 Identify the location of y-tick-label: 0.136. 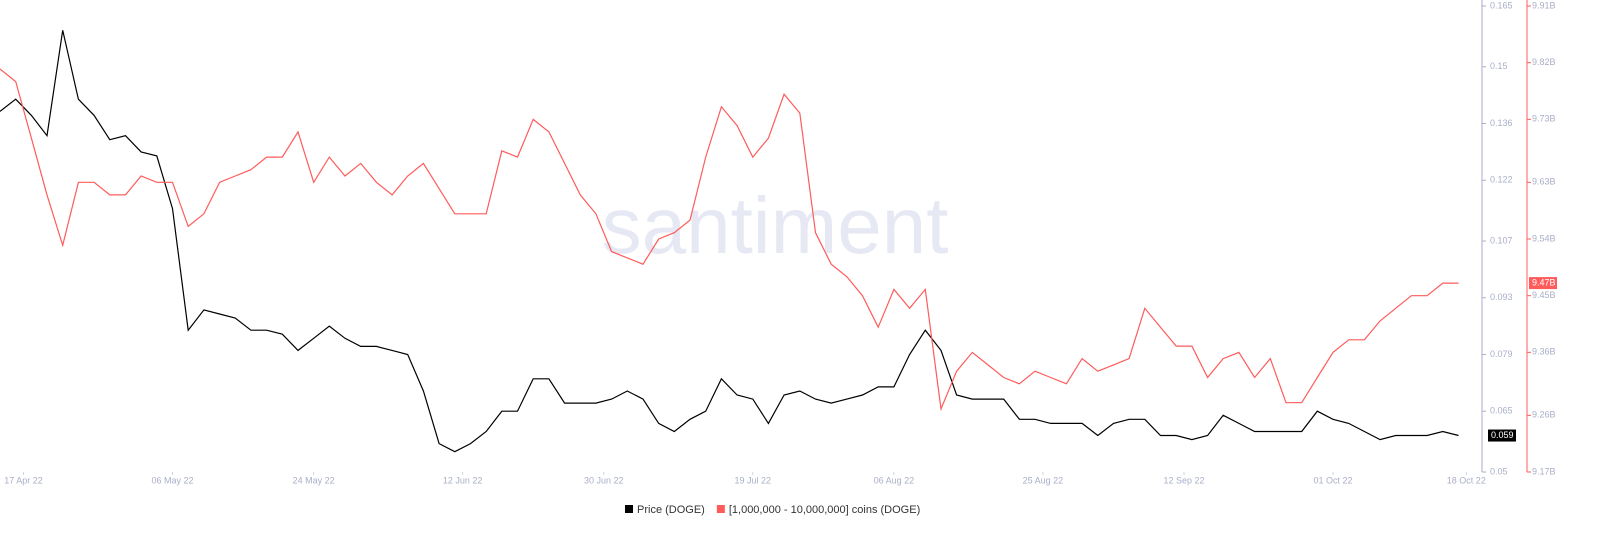
(1501, 123).